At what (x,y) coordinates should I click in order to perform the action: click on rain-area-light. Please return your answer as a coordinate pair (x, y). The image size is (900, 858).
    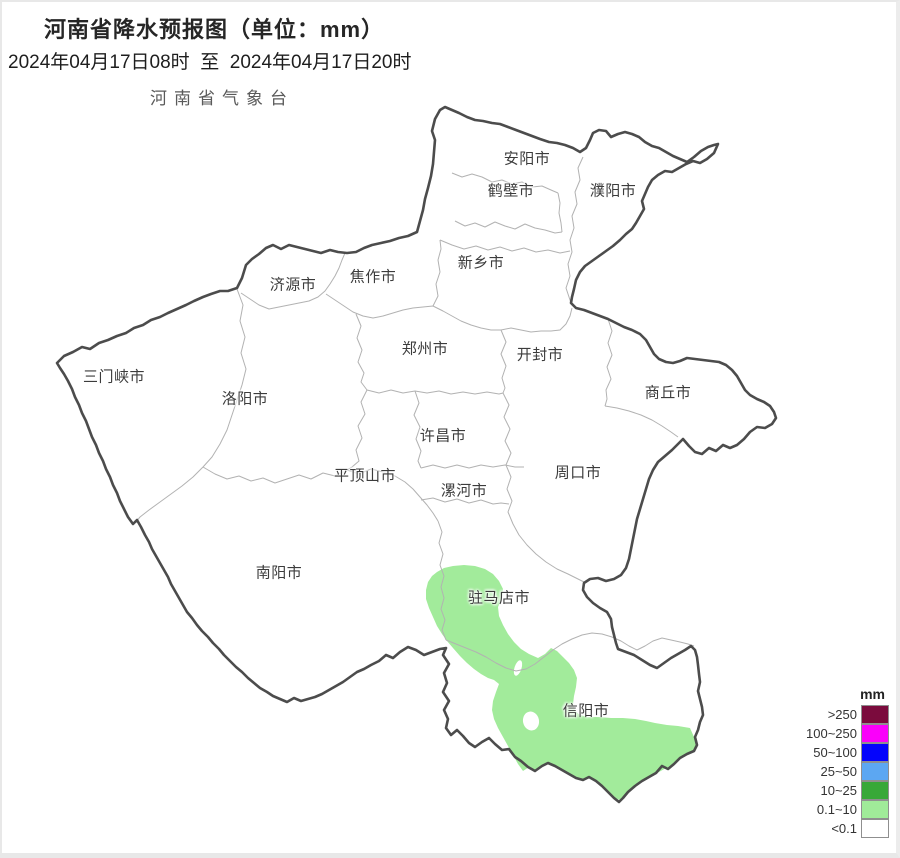
    Looking at the image, I should click on (561, 682).